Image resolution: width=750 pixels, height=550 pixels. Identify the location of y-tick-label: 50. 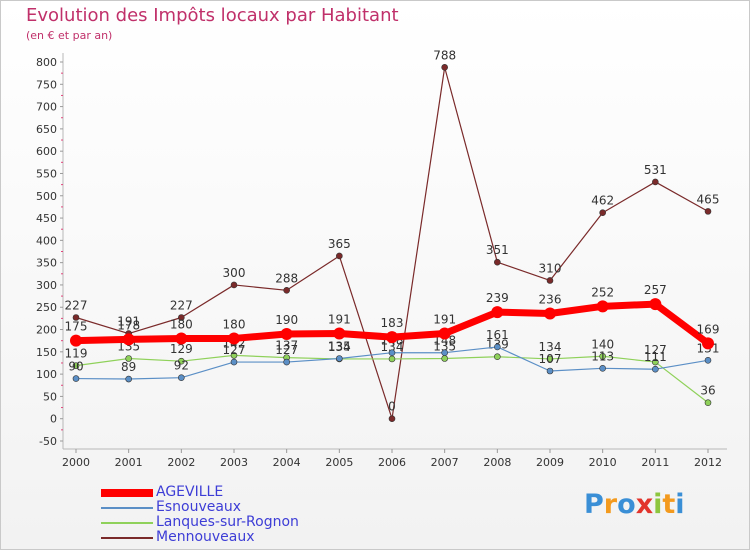
(50, 396).